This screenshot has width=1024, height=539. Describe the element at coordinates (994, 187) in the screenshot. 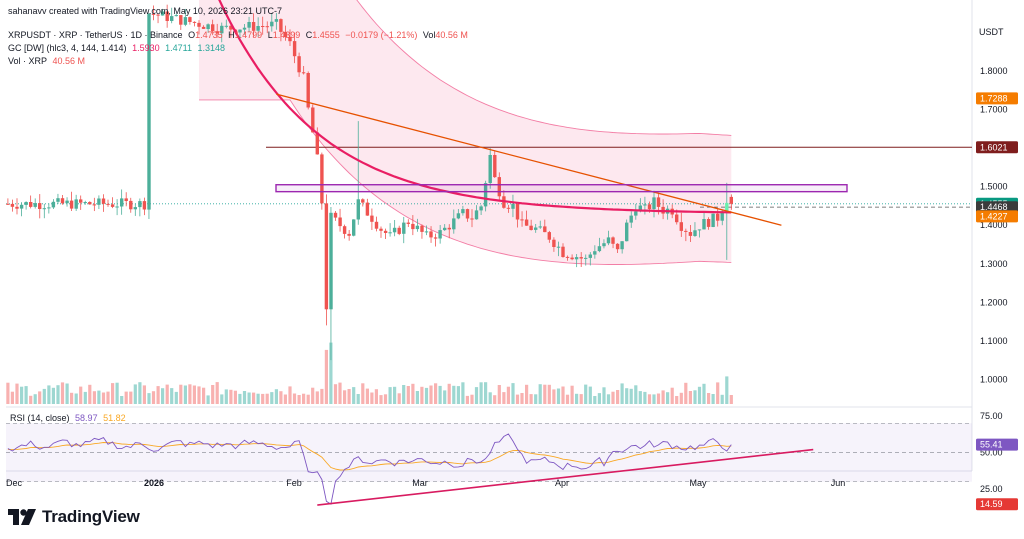

I see `price-tick-label: 1.5000` at that location.